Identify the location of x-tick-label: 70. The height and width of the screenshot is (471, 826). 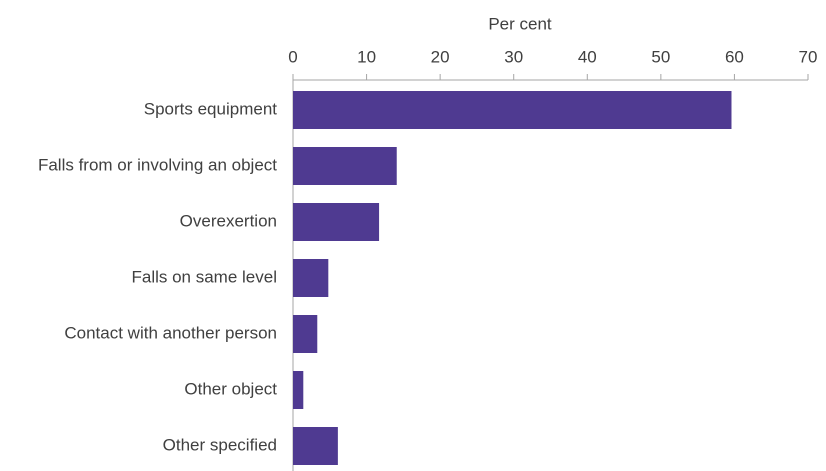
(808, 56).